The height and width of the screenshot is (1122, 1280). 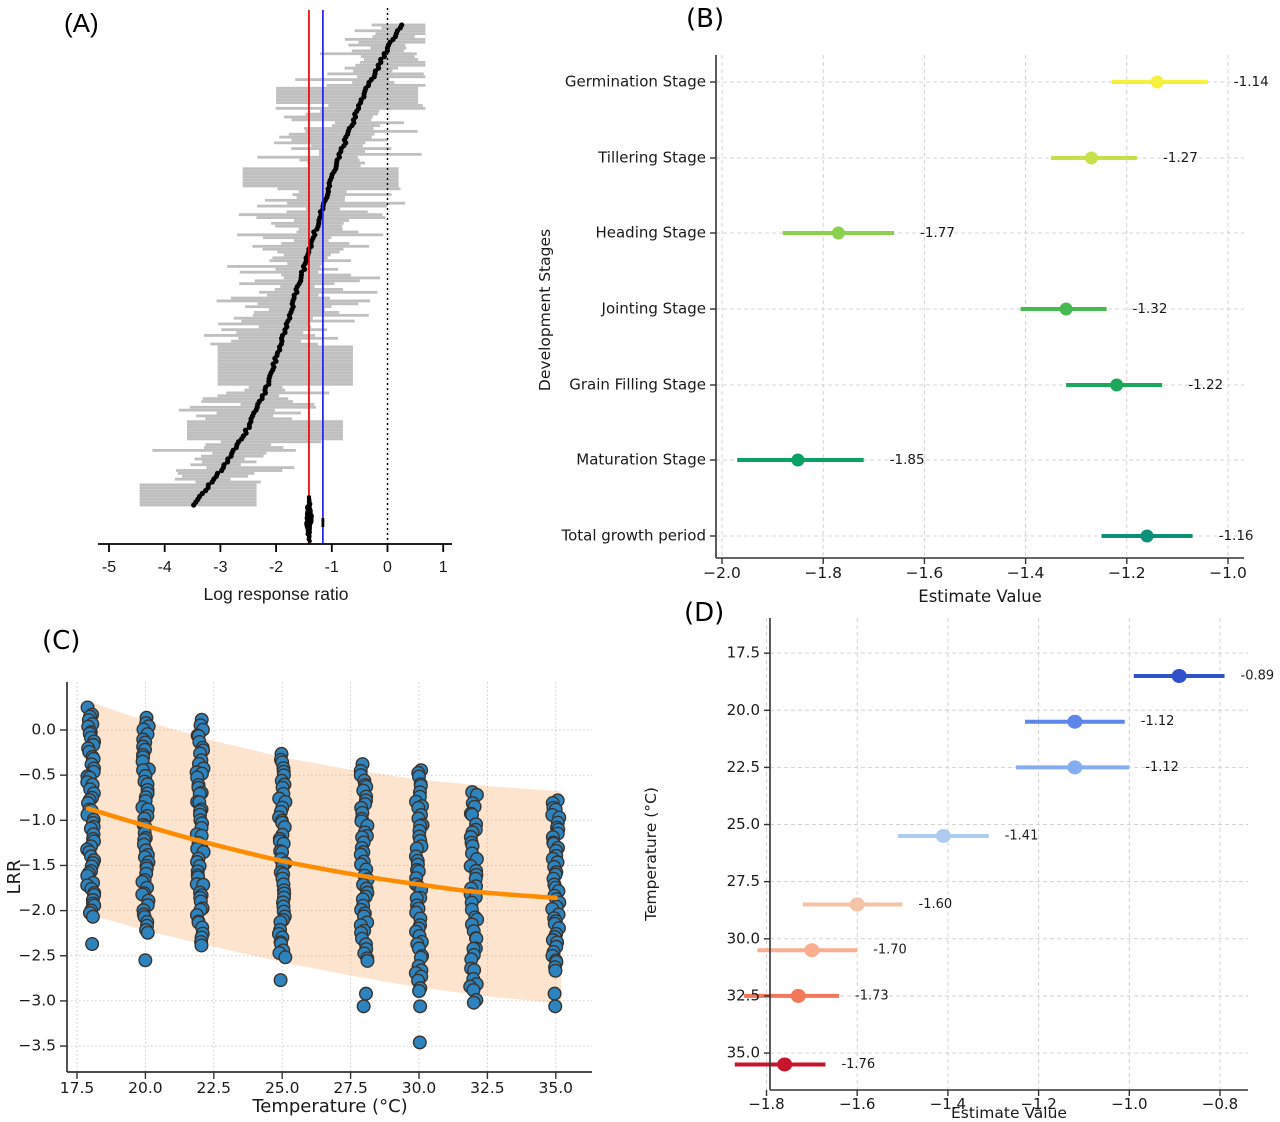 What do you see at coordinates (633, 536) in the screenshot?
I see `y-category-label: Total growth period` at bounding box center [633, 536].